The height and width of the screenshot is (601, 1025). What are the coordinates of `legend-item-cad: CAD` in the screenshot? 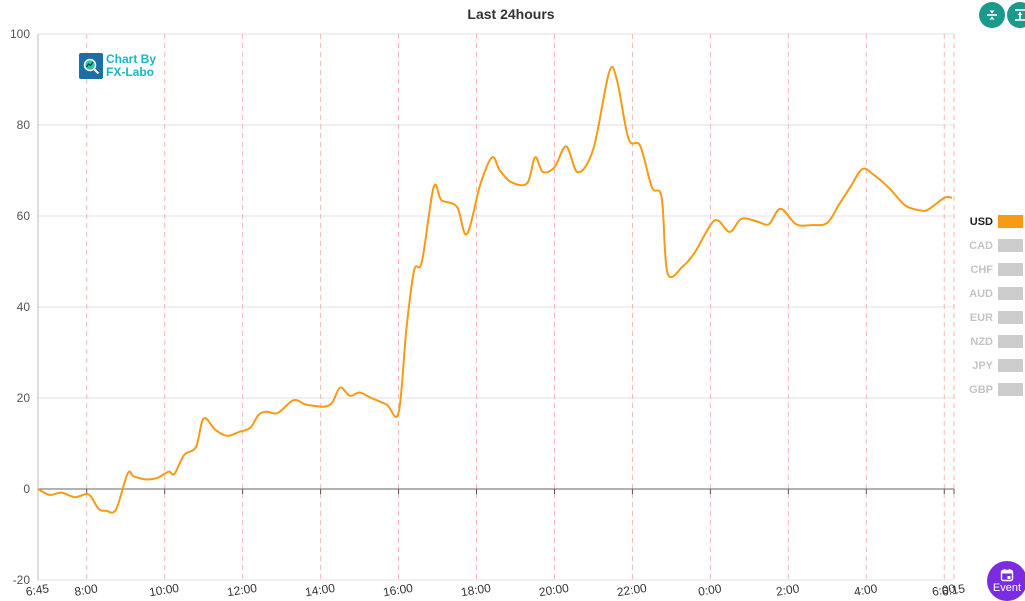 It's located at (996, 245).